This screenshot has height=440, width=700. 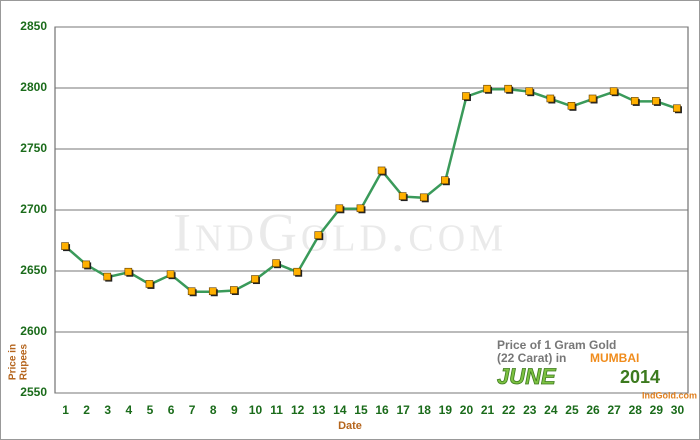 What do you see at coordinates (33, 392) in the screenshot?
I see `y-tick-label: 2550` at bounding box center [33, 392].